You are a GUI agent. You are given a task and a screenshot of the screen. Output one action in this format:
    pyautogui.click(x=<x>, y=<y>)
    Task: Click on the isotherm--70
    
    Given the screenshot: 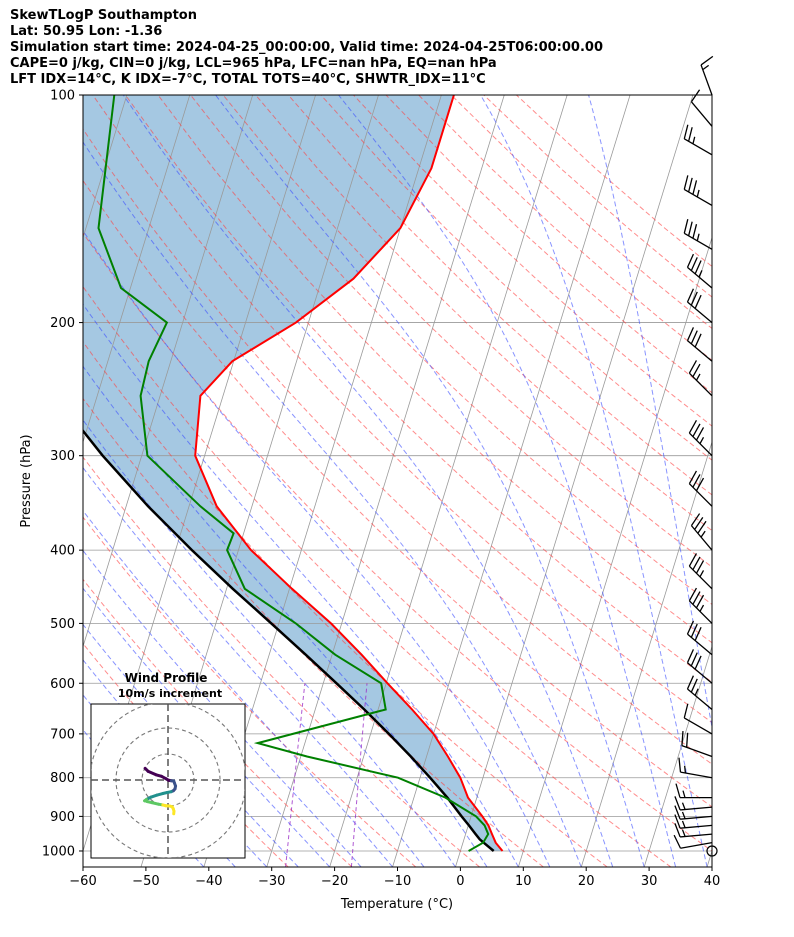 What is the action you would take?
    pyautogui.click(x=168, y=371)
    